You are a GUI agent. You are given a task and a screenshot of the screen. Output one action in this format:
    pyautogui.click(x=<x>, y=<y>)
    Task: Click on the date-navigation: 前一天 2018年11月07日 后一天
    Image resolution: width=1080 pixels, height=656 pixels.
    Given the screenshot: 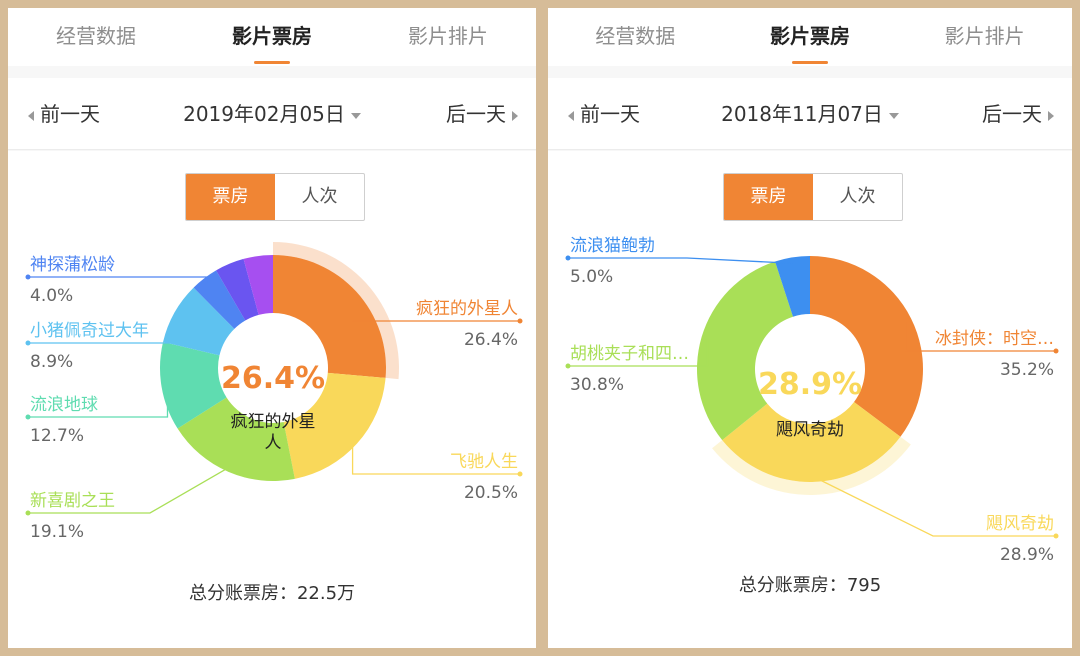 What is the action you would take?
    pyautogui.click(x=810, y=114)
    